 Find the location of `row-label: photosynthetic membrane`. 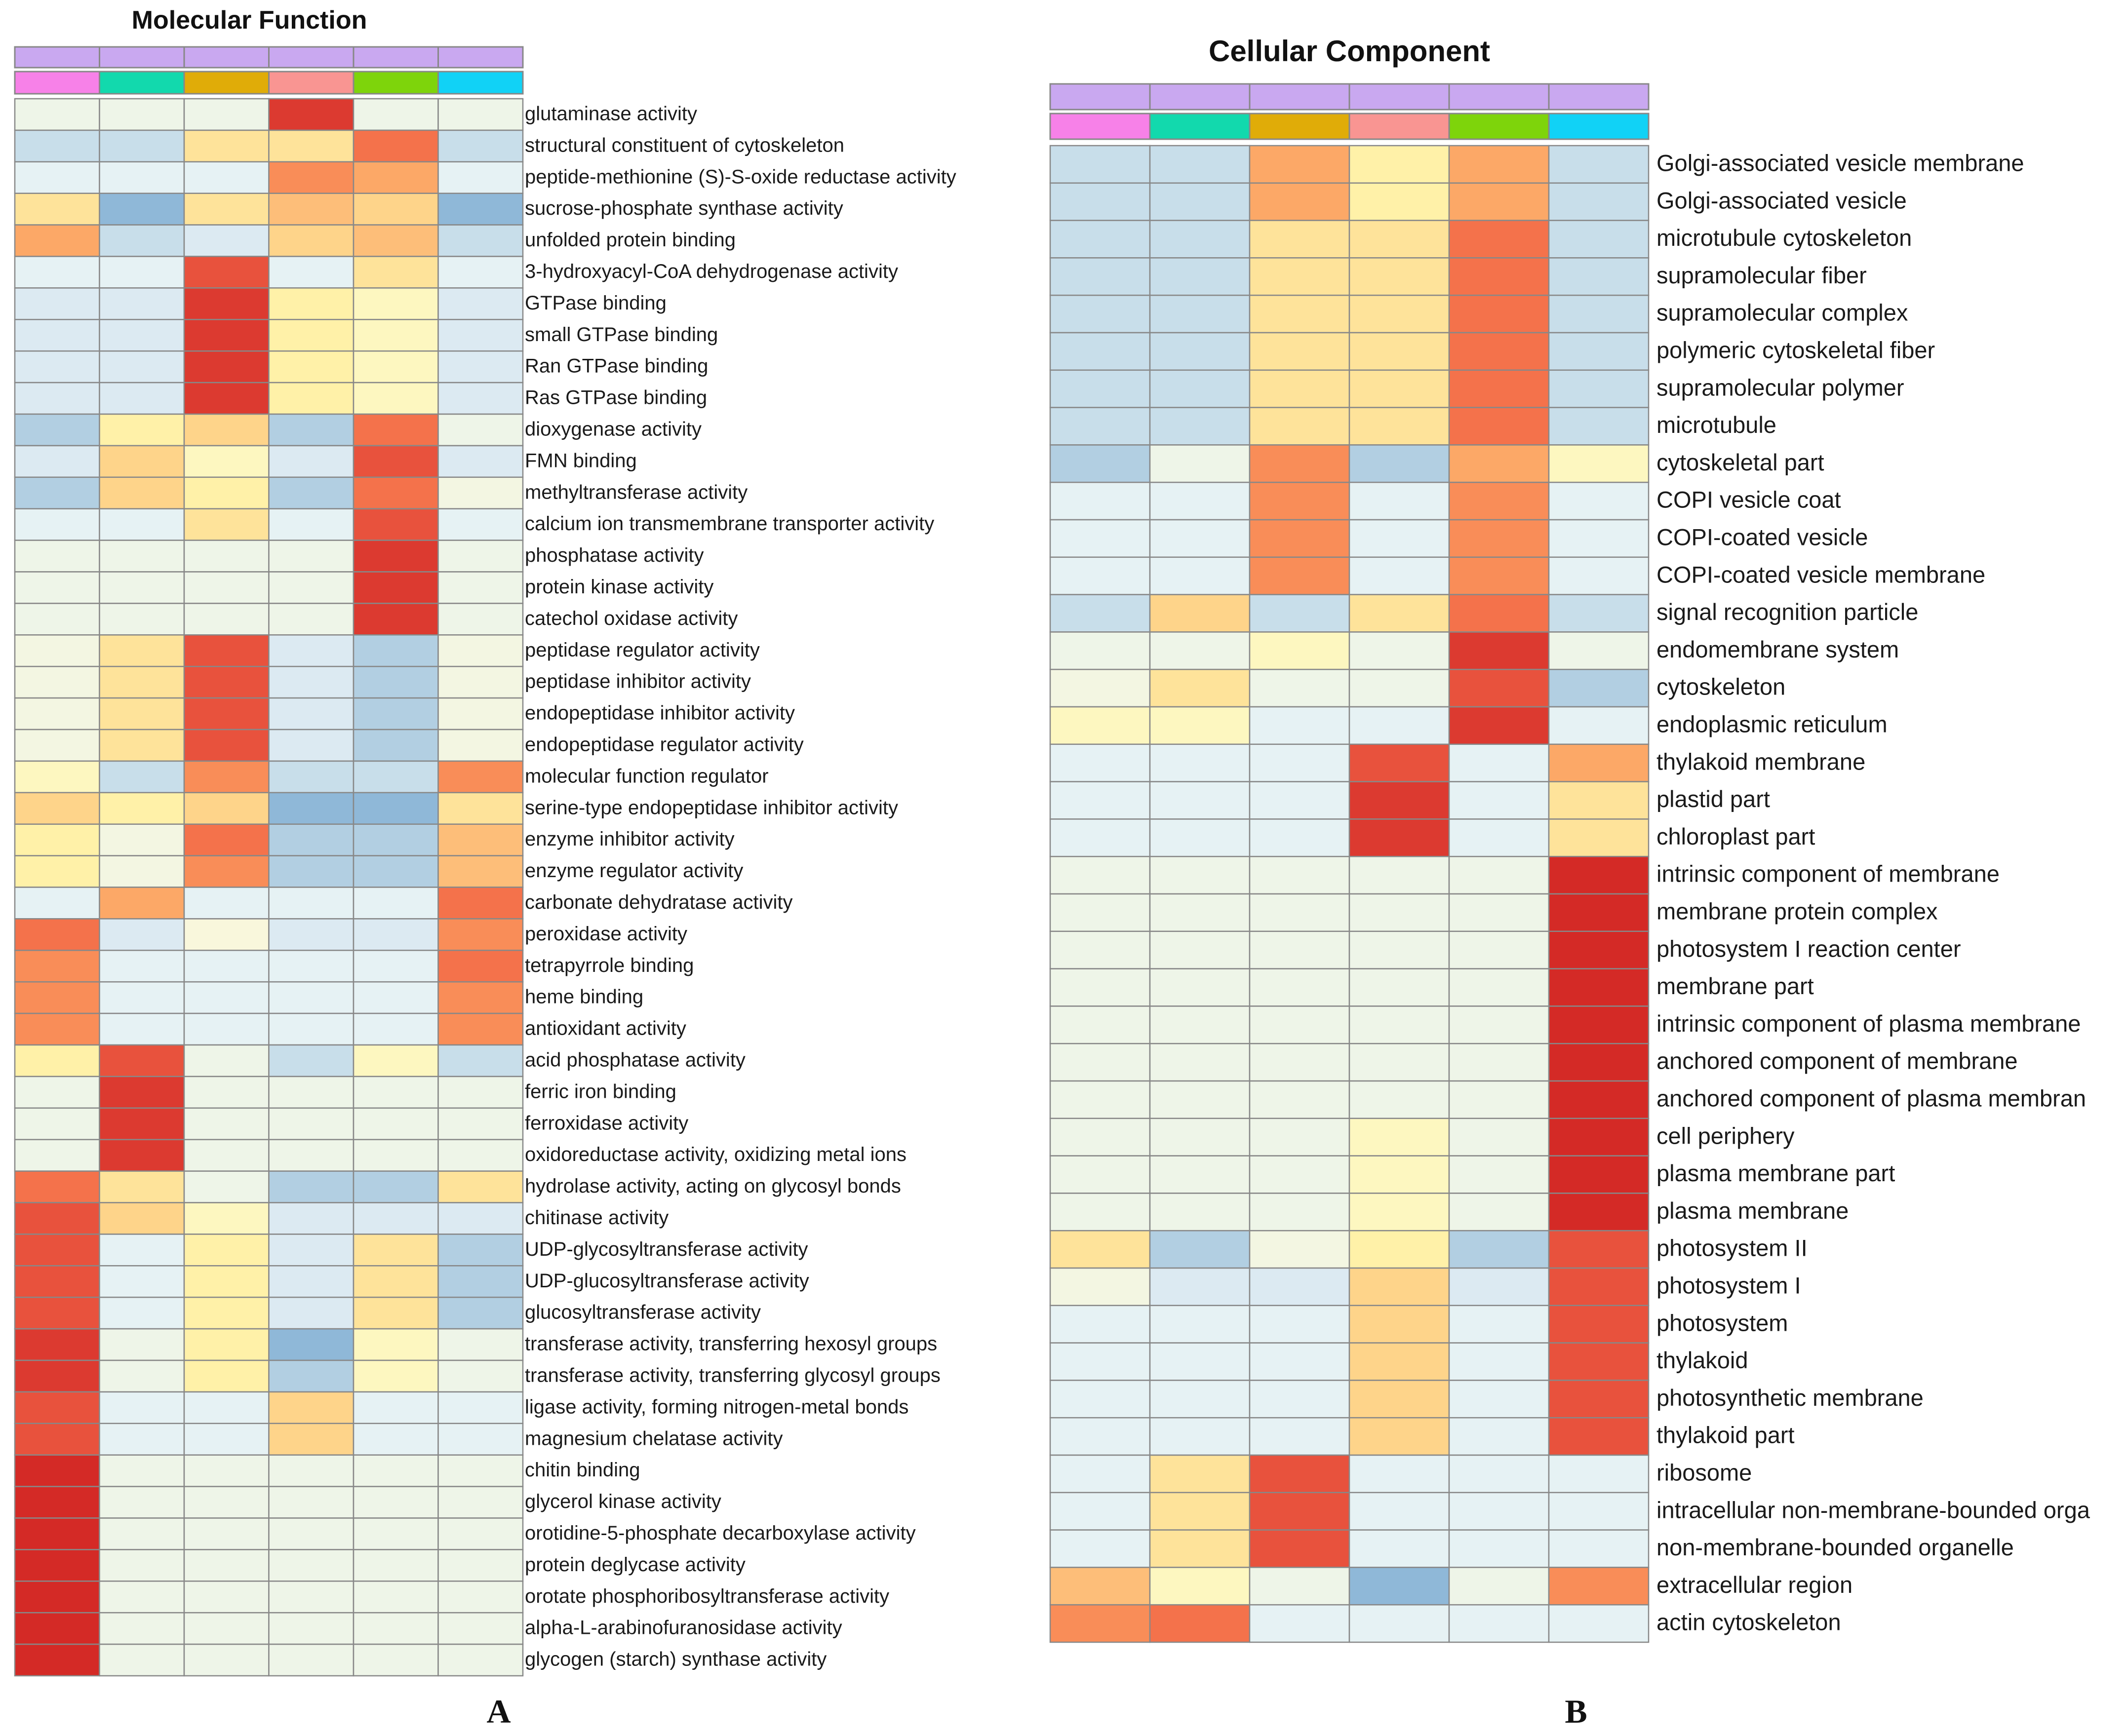

row-label: photosynthetic membrane is located at coordinates (1790, 1398).